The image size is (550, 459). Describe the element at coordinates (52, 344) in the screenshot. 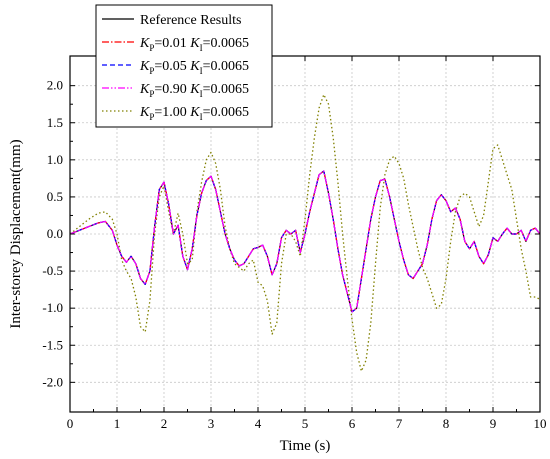

I see `y-tick-label: -1.5` at that location.